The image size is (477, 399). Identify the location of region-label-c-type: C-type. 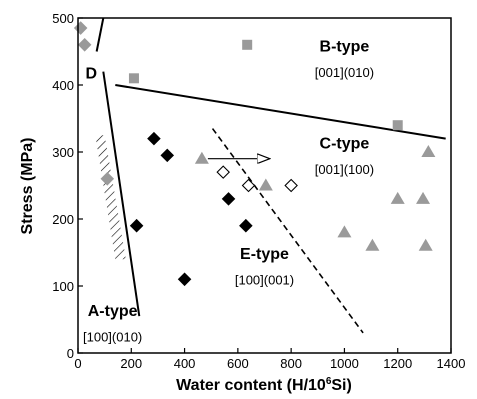
(345, 144).